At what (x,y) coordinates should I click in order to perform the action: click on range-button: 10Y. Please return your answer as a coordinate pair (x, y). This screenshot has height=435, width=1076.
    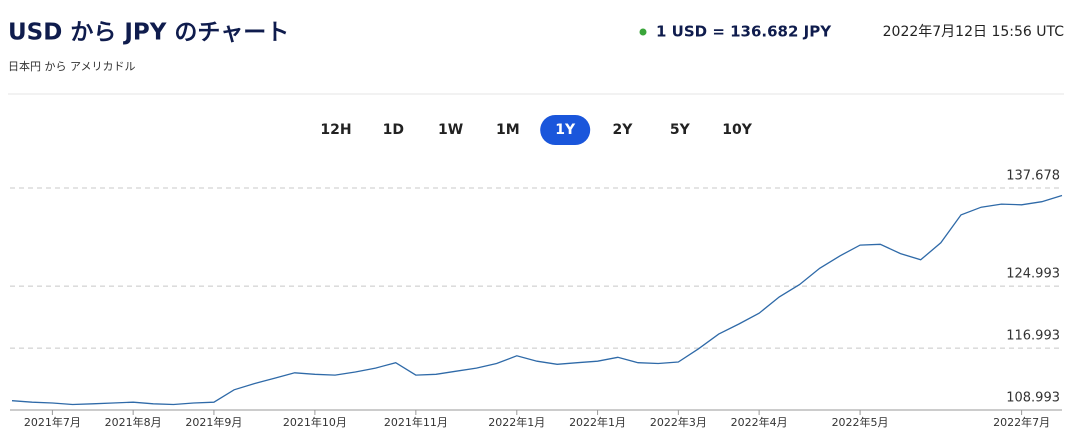
    Looking at the image, I should click on (737, 130).